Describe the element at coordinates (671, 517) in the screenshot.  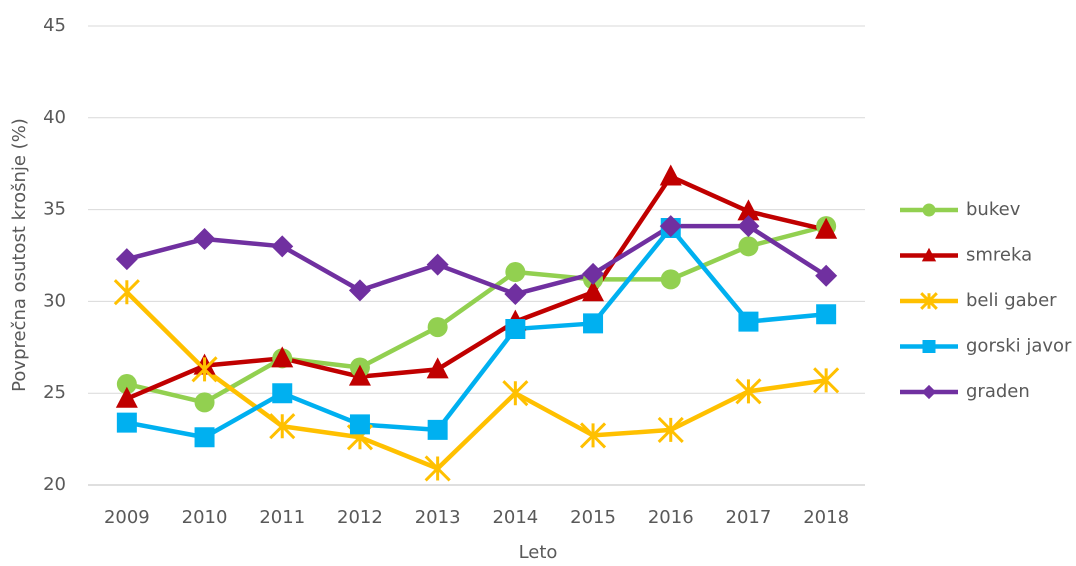
I see `x-tick-label: 2016` at that location.